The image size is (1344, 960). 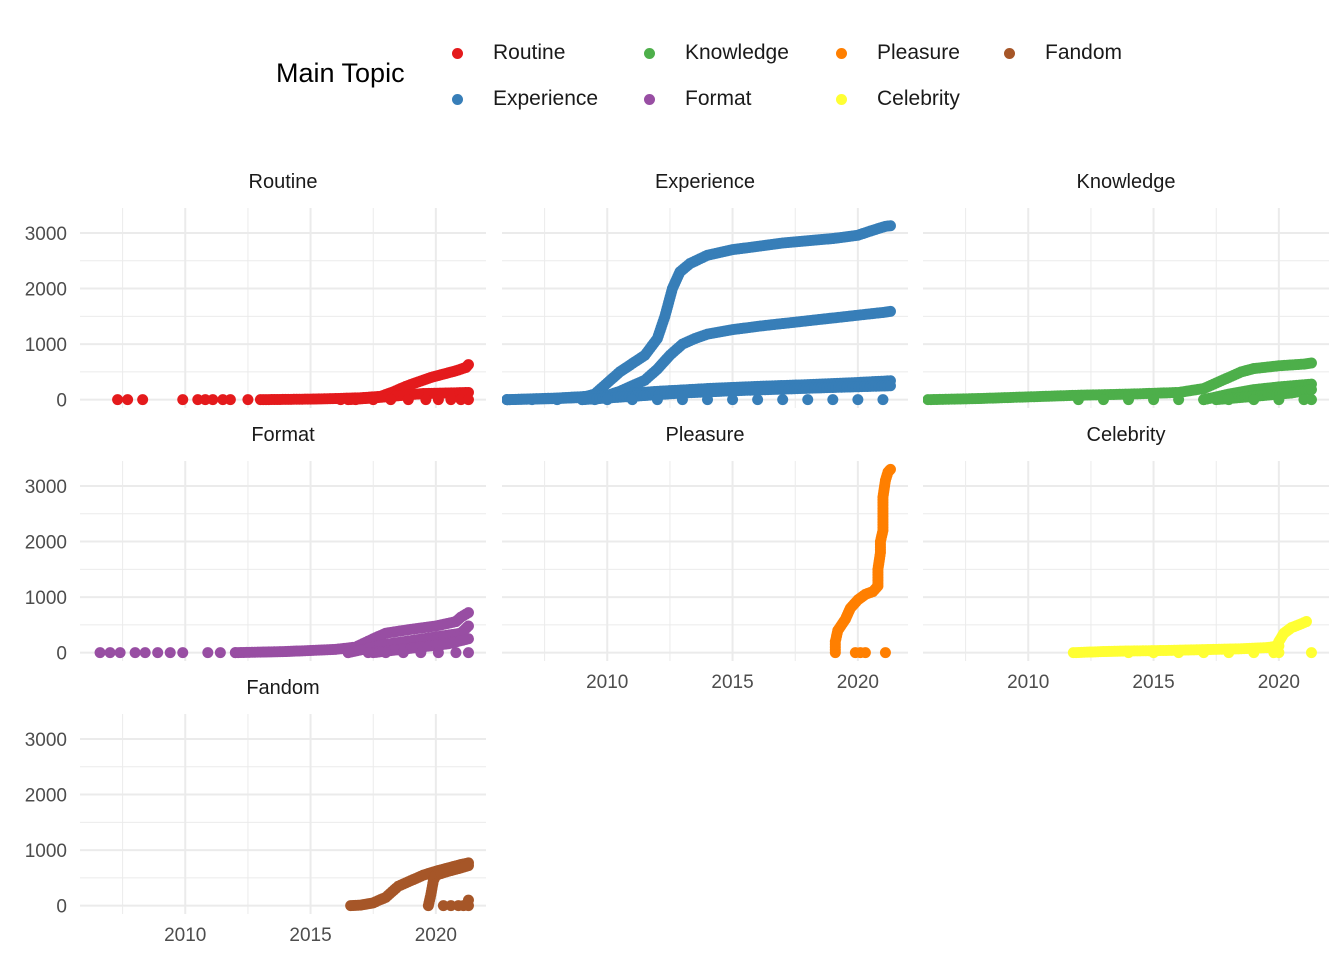 What do you see at coordinates (841, 53) in the screenshot?
I see `legend-key-pleasure` at bounding box center [841, 53].